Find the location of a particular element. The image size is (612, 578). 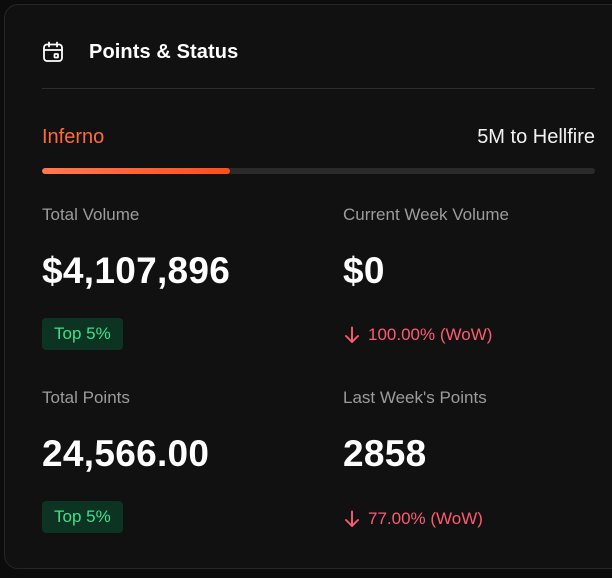

card-title: Points & Status is located at coordinates (164, 51).